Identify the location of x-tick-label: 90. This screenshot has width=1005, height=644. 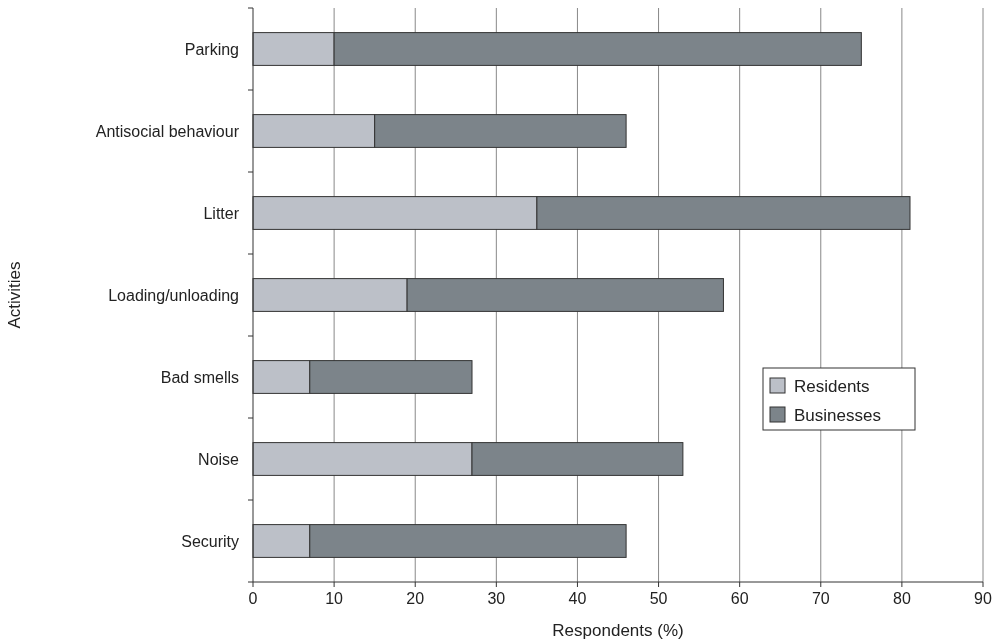
(983, 598).